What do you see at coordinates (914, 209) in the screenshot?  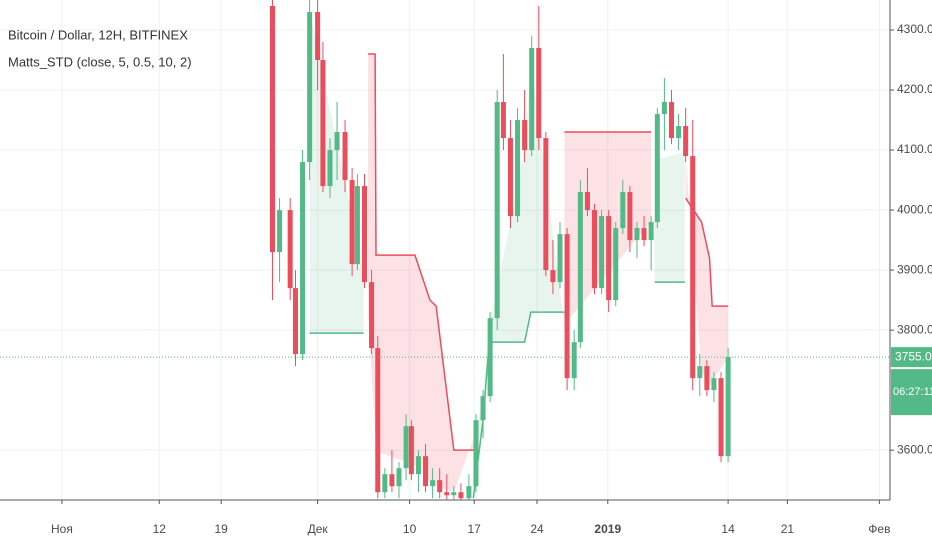 I see `y-tick-label: 4000.0` at bounding box center [914, 209].